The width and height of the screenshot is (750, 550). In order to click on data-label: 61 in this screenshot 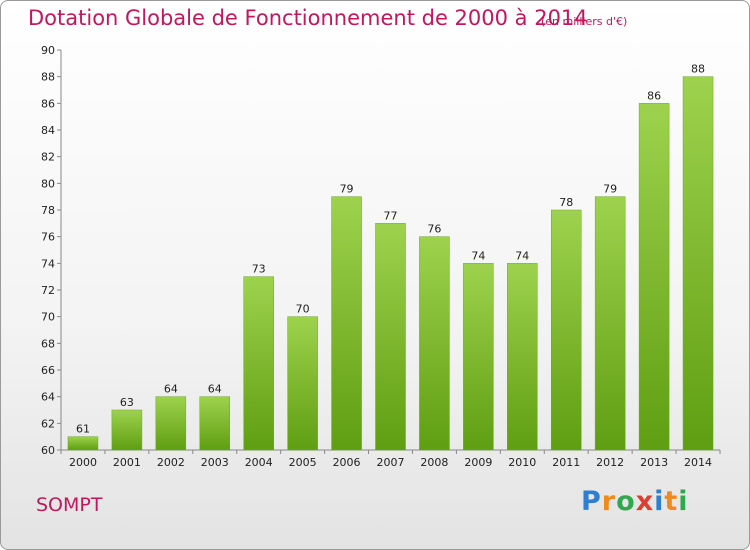, I will do `click(83, 429)`.